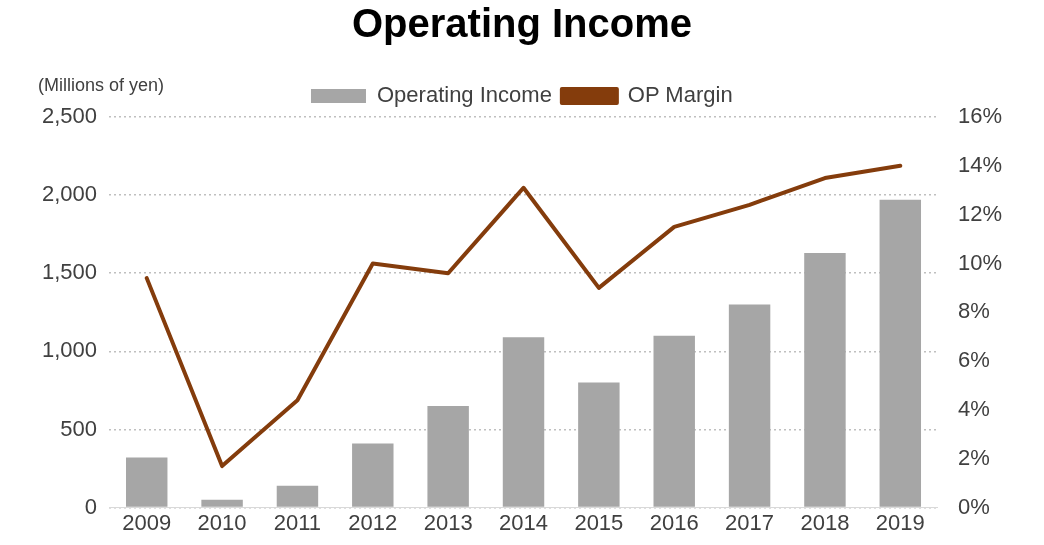 This screenshot has height=545, width=1044. I want to click on x-tick-label: 2019, so click(900, 522).